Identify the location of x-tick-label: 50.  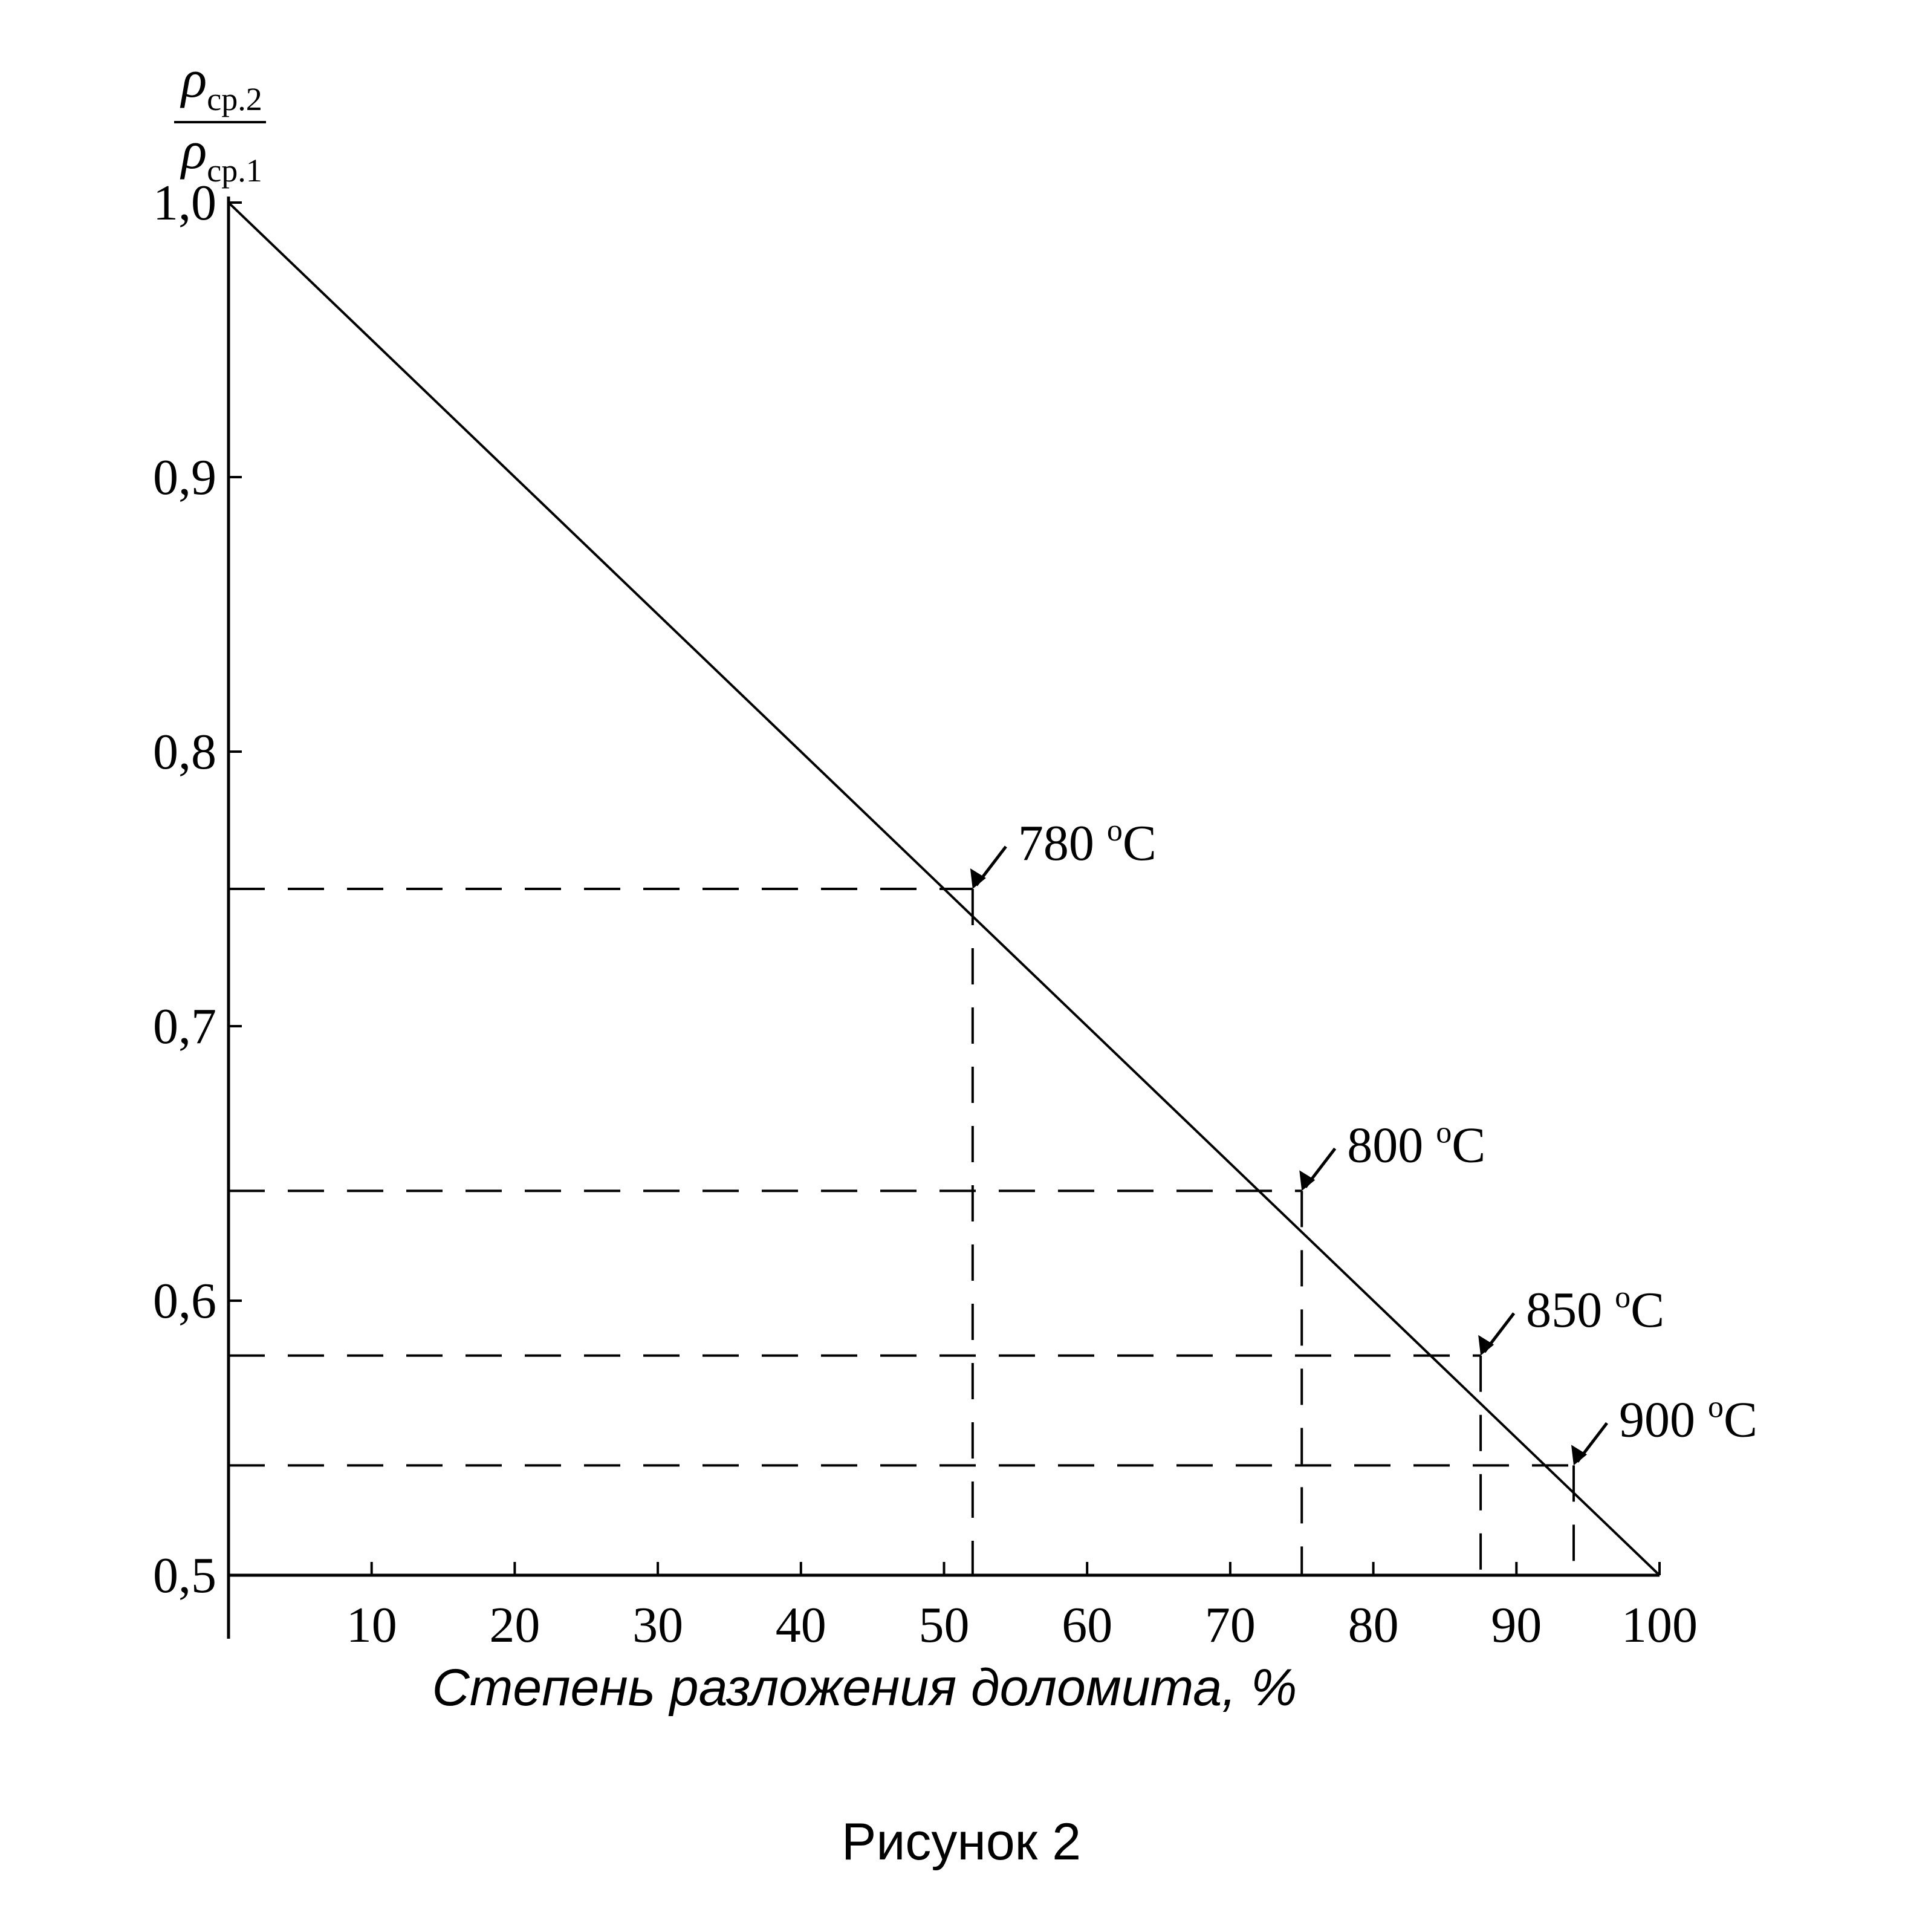
(944, 1625).